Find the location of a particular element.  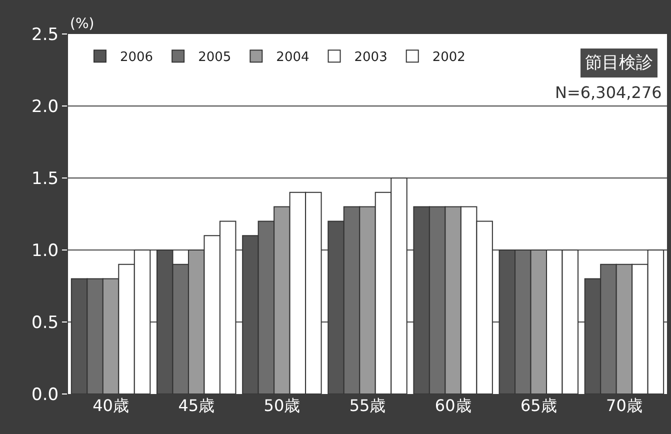

legend-label: 2004 is located at coordinates (293, 58).